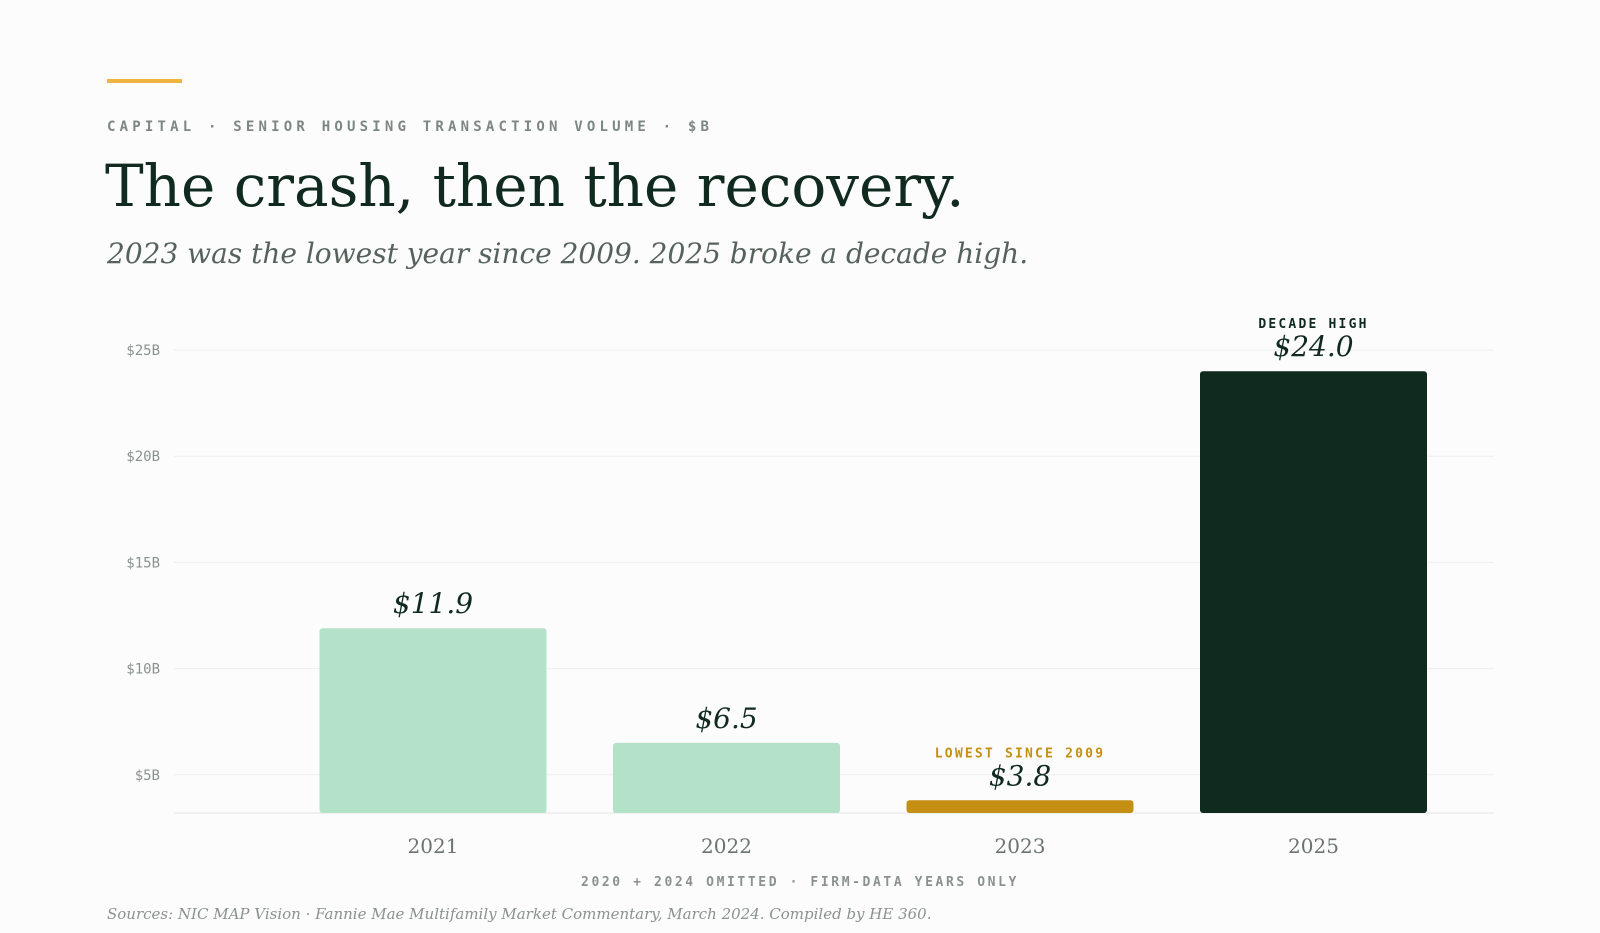  What do you see at coordinates (433, 603) in the screenshot?
I see `value-label-2021: $11.9` at bounding box center [433, 603].